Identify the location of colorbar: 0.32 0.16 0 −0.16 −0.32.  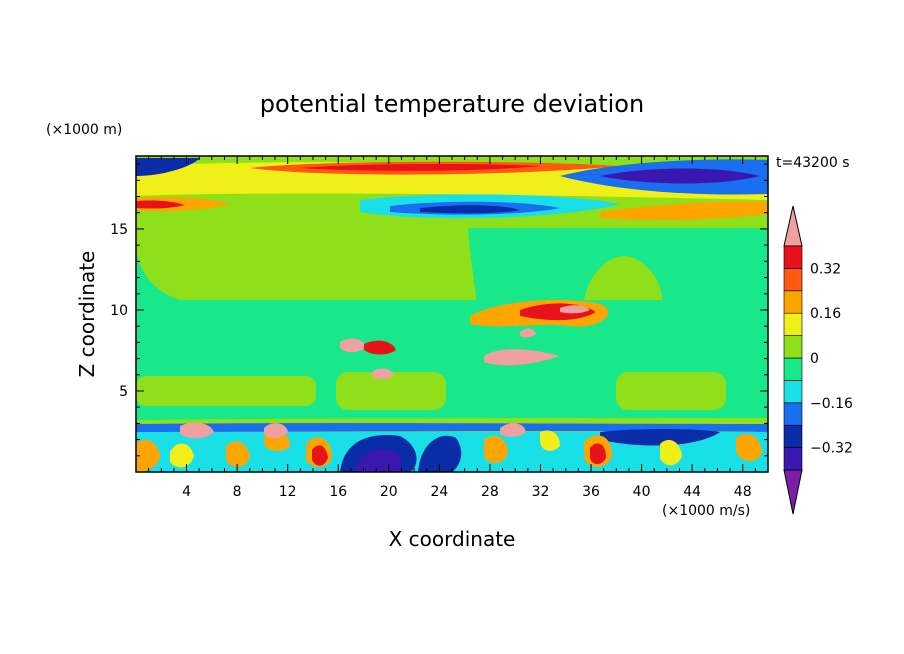
(818, 360).